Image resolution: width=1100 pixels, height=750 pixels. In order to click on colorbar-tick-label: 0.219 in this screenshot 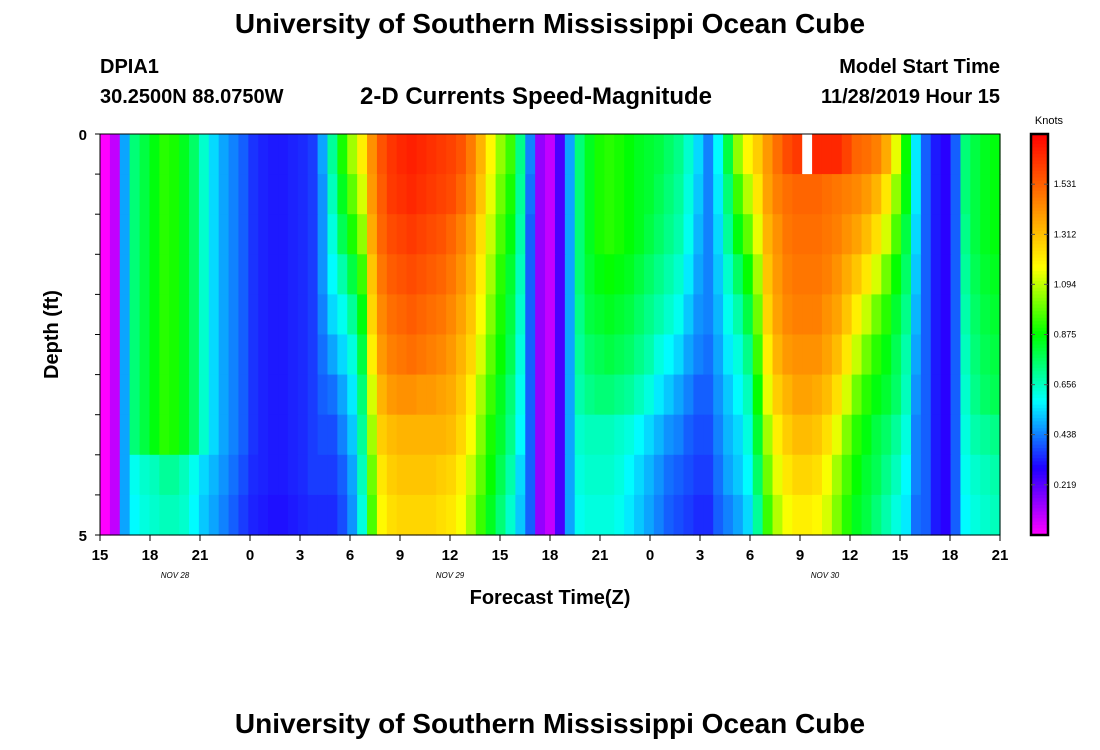, I will do `click(1065, 485)`.